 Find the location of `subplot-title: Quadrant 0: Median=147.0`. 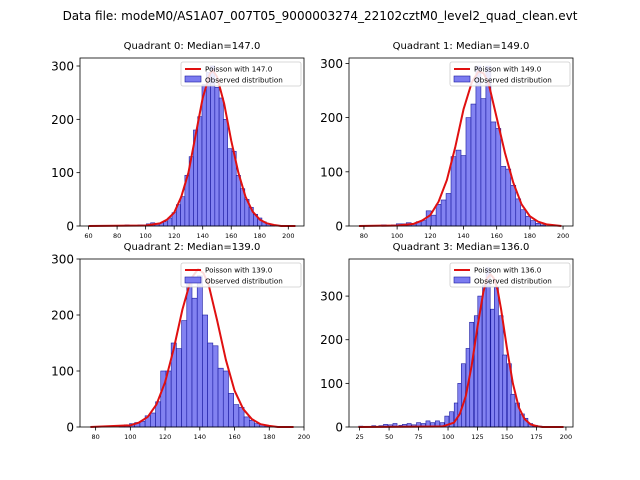

subplot-title: Quadrant 0: Median=147.0 is located at coordinates (192, 46).